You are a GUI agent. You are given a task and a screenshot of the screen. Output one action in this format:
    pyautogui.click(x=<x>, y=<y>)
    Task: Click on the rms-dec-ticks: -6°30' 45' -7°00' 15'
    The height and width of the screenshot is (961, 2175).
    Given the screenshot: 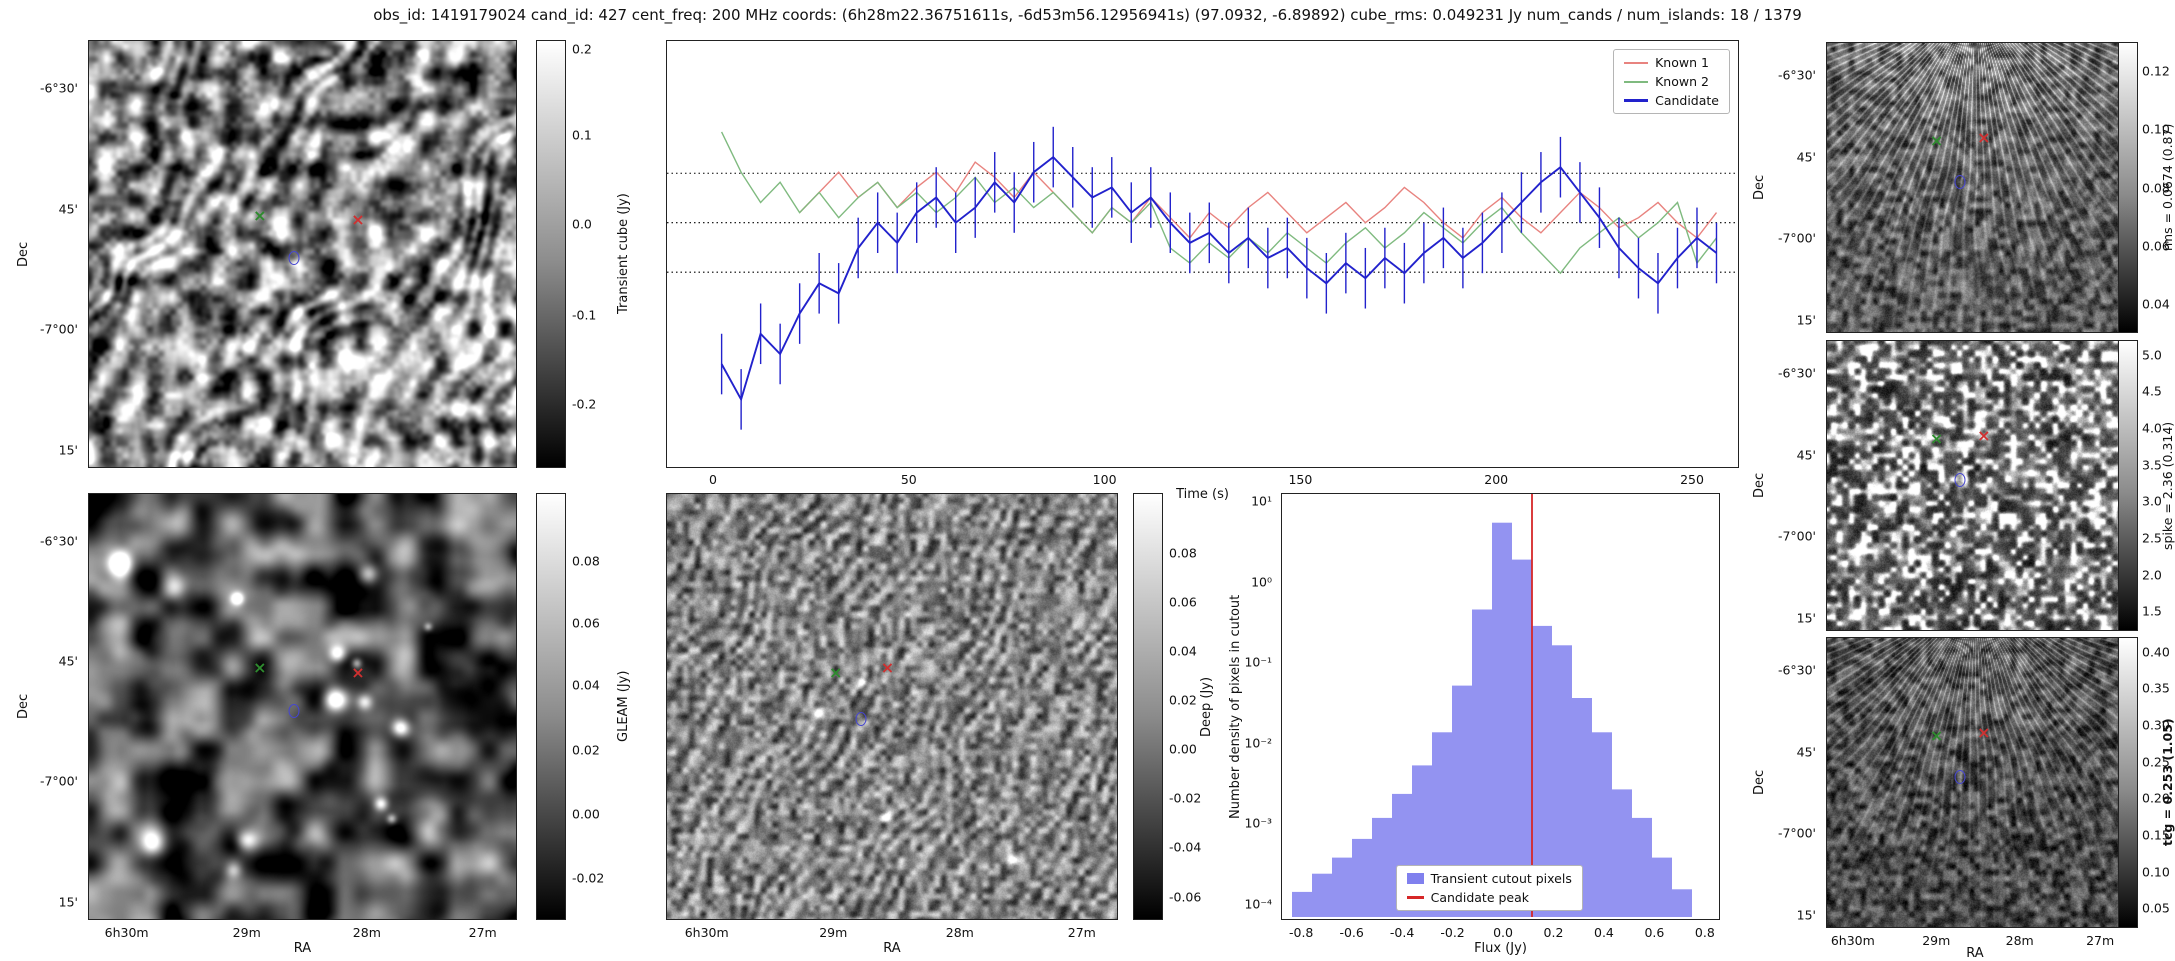 What is the action you would take?
    pyautogui.click(x=1797, y=187)
    